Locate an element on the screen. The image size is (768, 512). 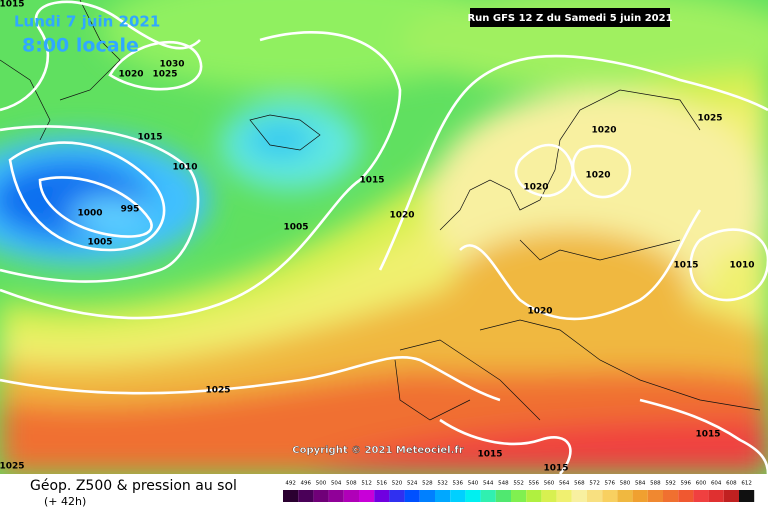
scale-label: 520 is located at coordinates (397, 484).